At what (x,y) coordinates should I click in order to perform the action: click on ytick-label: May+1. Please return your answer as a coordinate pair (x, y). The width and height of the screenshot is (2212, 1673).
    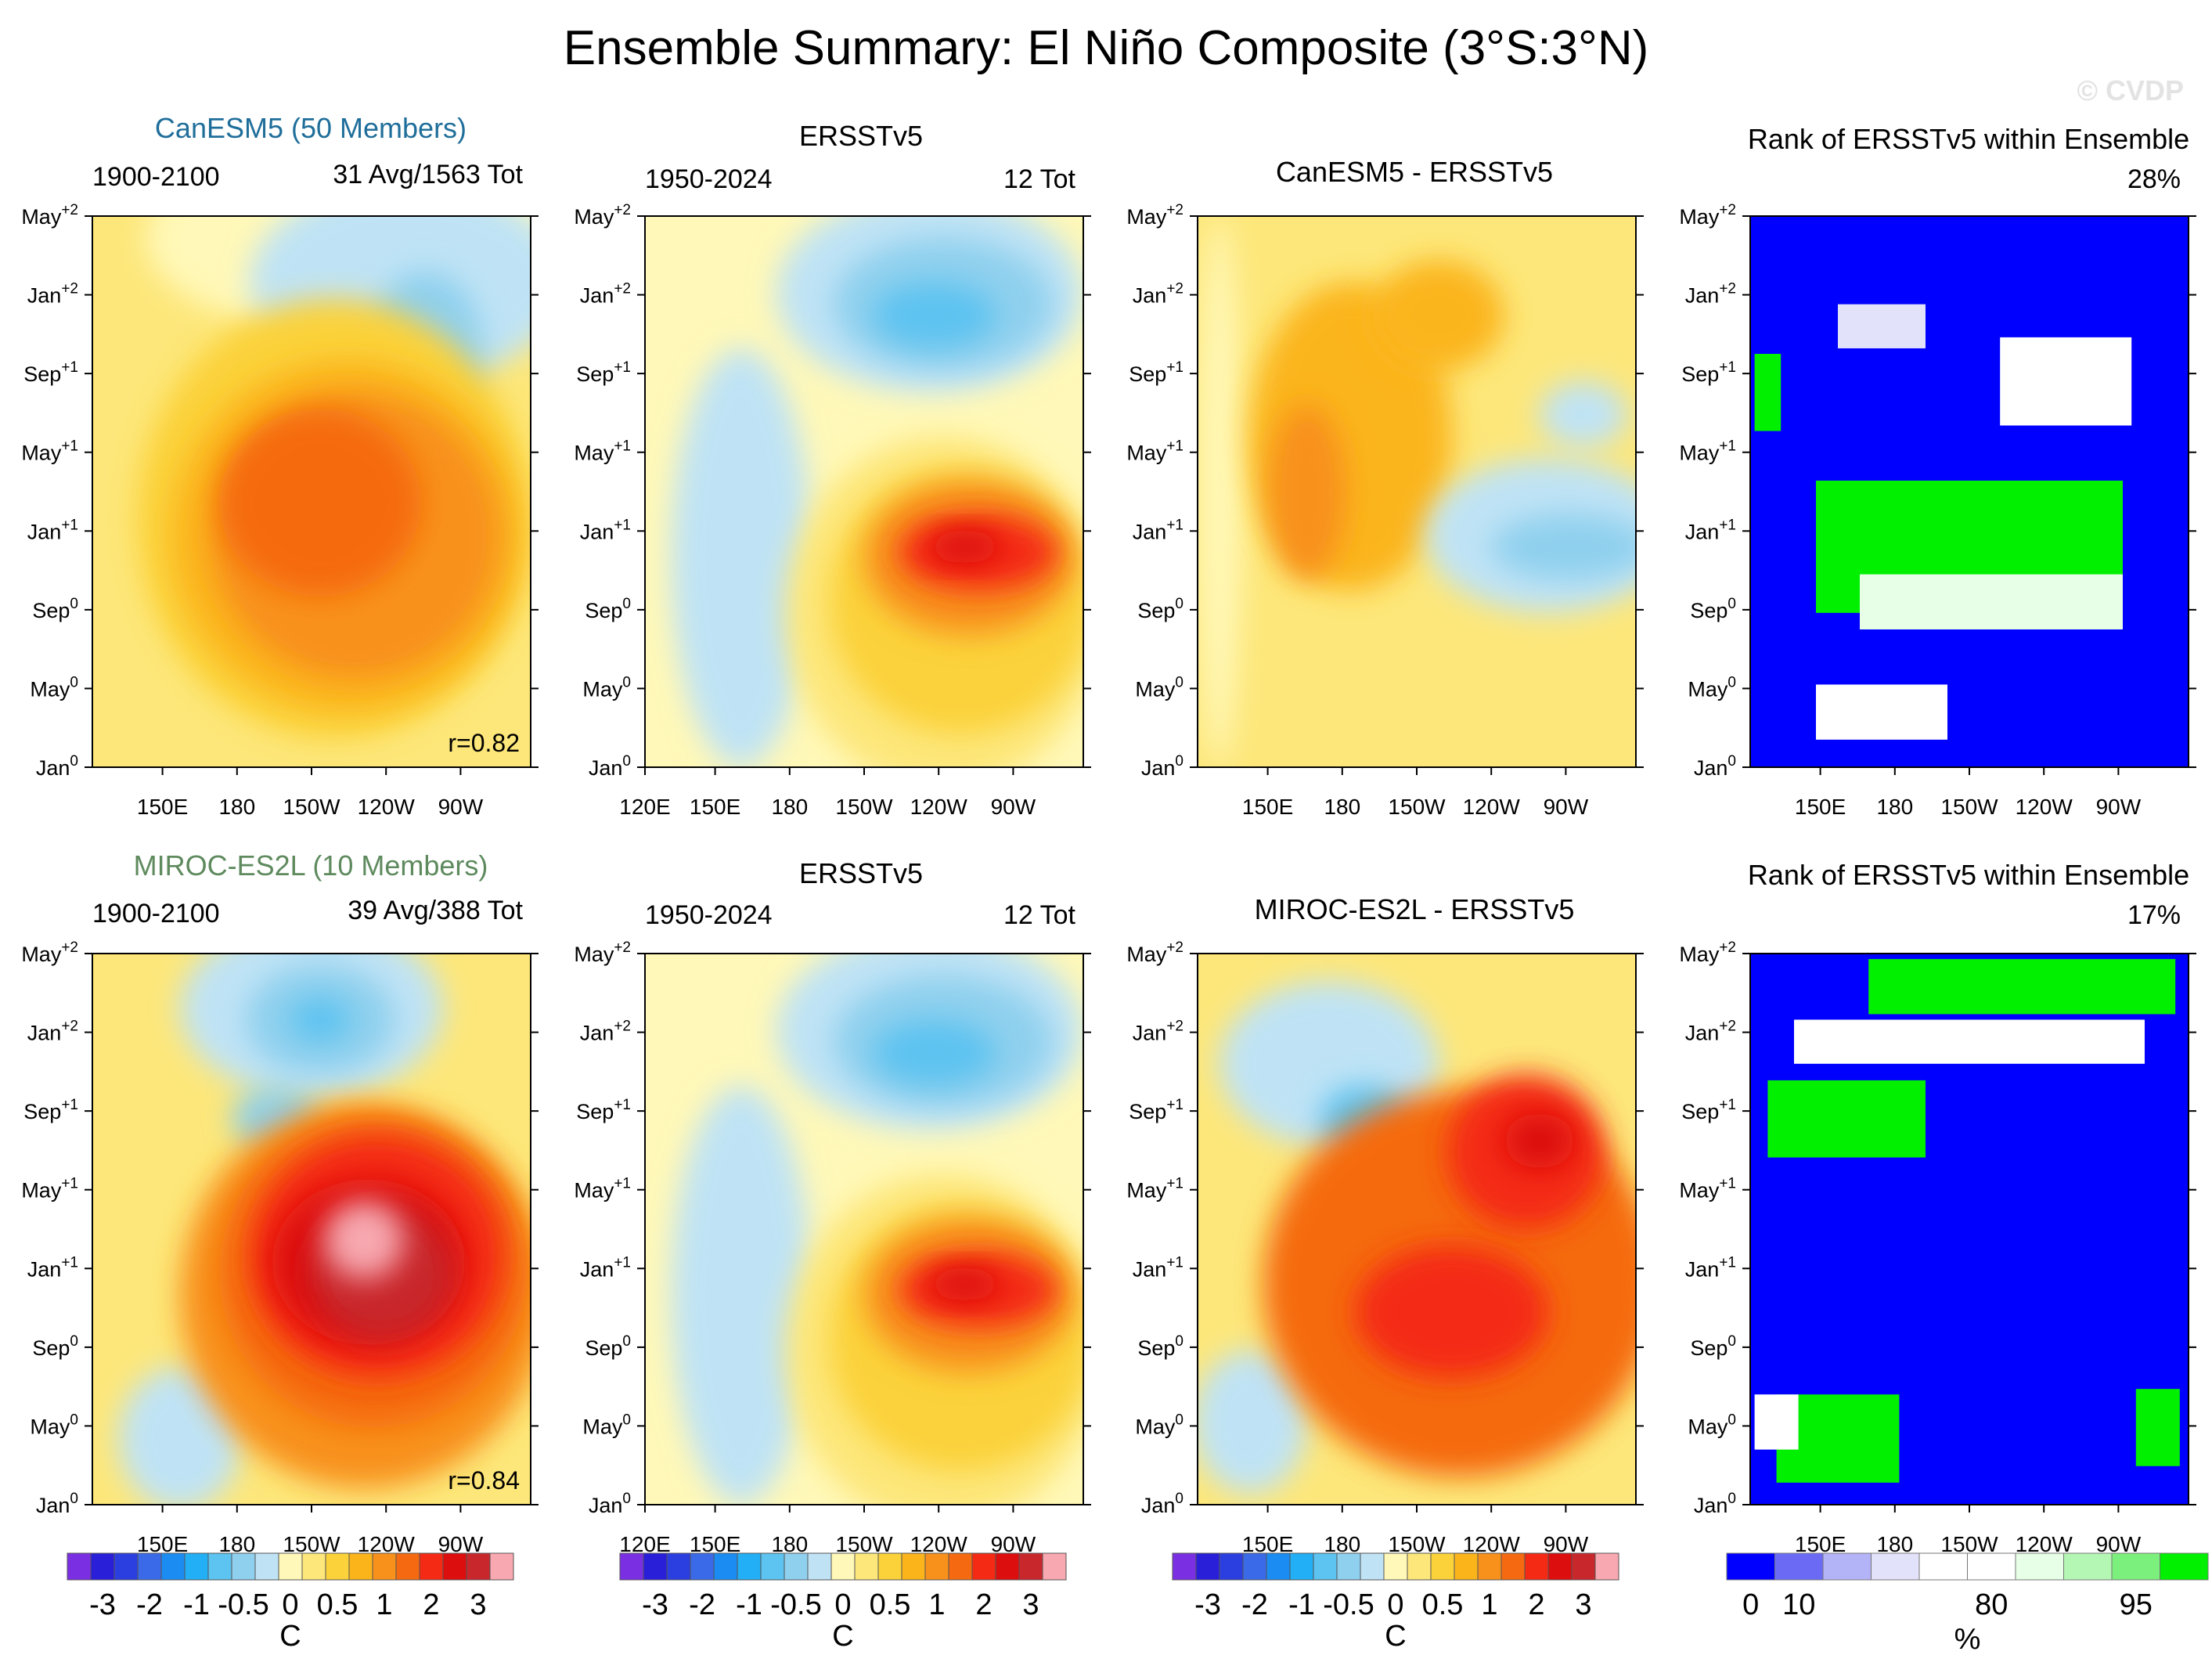
    Looking at the image, I should click on (49, 451).